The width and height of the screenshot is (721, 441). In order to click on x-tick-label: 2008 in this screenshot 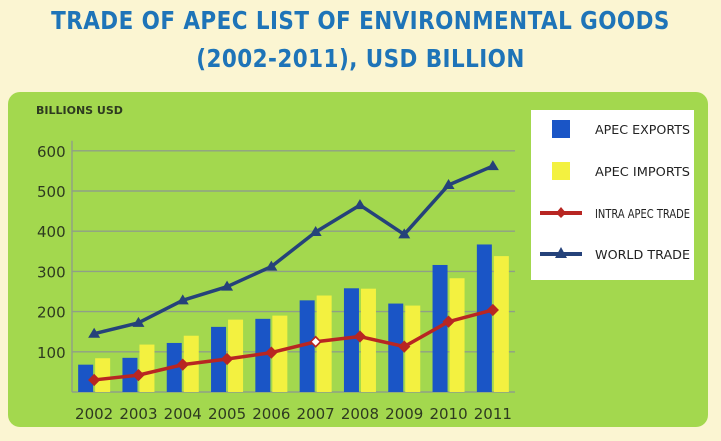, I will do `click(360, 414)`.